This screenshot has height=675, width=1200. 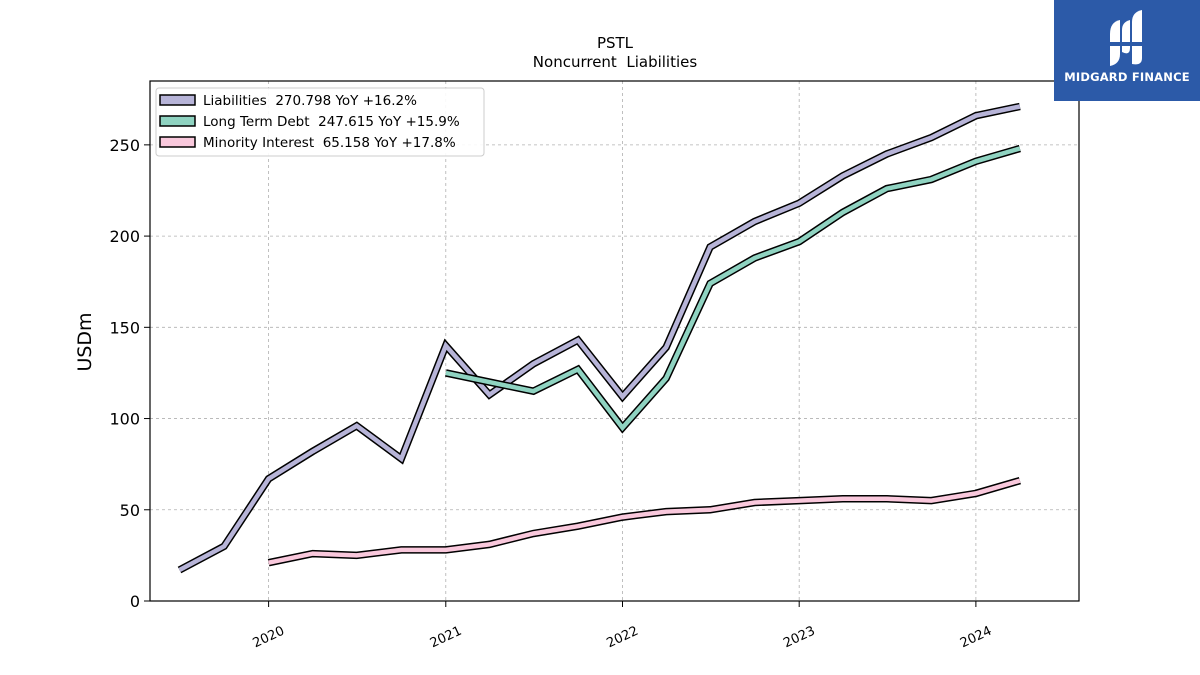 I want to click on y-tick-label: 150, so click(x=124, y=327).